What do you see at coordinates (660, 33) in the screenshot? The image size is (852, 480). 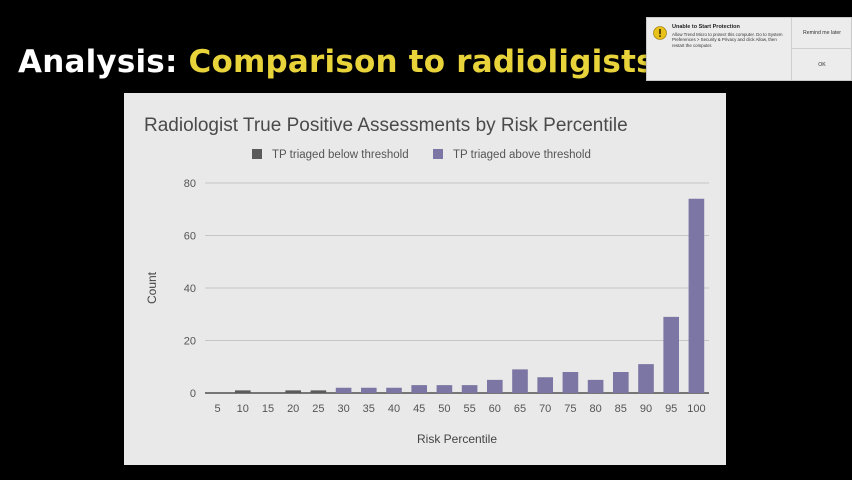 I see `warning-shield-icon` at bounding box center [660, 33].